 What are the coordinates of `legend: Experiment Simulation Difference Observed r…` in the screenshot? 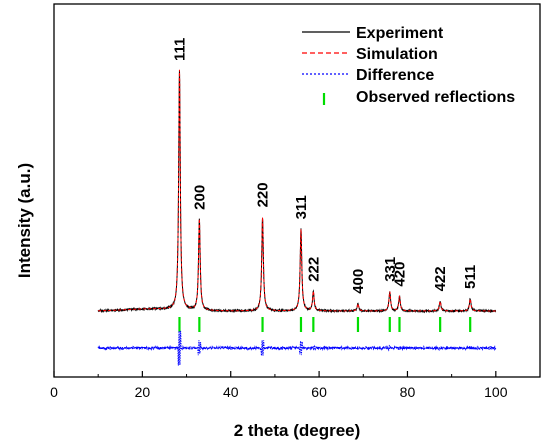 It's located at (408, 65).